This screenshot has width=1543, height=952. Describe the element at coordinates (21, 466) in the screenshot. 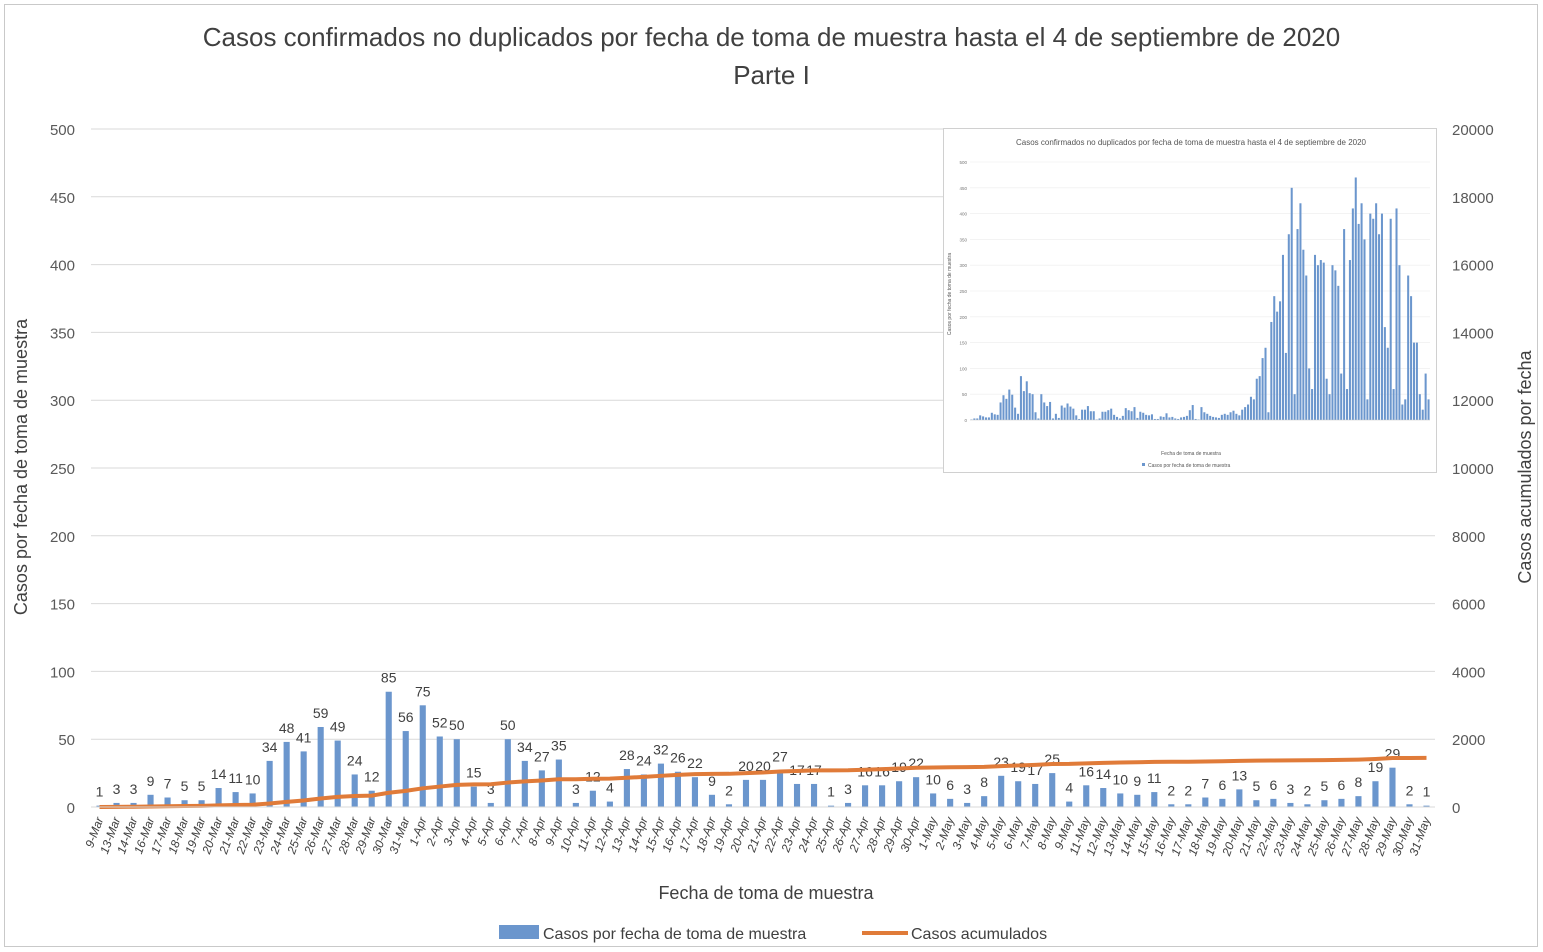

I see `y-axis-title: Casos por fecha de toma de muestra` at that location.